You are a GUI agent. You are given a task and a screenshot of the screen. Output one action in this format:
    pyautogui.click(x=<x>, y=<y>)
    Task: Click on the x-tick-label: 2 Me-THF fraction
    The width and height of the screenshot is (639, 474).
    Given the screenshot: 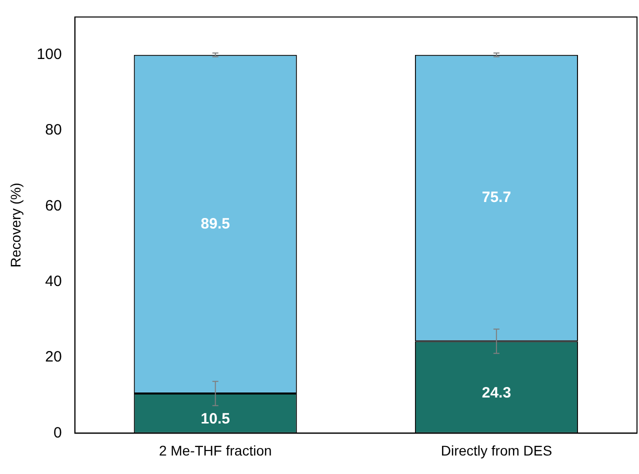 What is the action you would take?
    pyautogui.click(x=215, y=450)
    